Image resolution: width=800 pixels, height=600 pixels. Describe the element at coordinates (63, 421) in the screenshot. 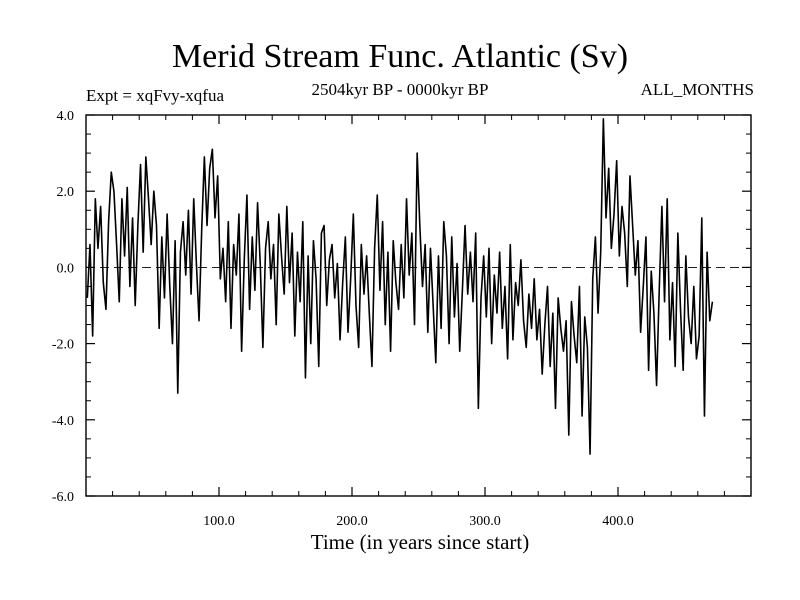

I see `y-tick-label: -4.0` at that location.